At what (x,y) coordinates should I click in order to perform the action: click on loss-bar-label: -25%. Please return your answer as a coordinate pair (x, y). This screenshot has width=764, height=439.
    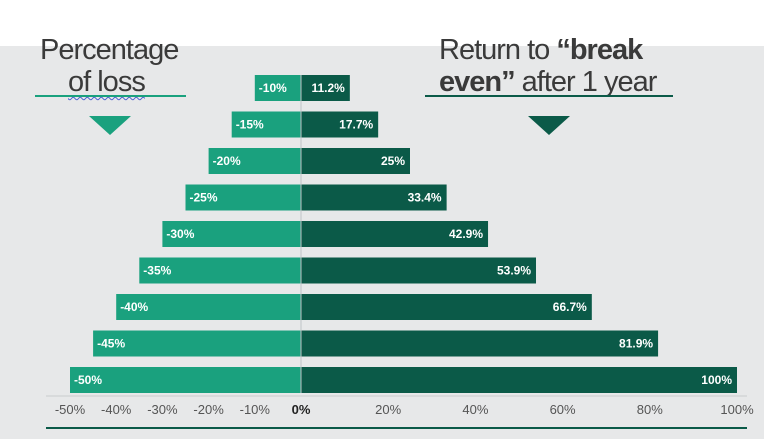
    Looking at the image, I should click on (204, 198).